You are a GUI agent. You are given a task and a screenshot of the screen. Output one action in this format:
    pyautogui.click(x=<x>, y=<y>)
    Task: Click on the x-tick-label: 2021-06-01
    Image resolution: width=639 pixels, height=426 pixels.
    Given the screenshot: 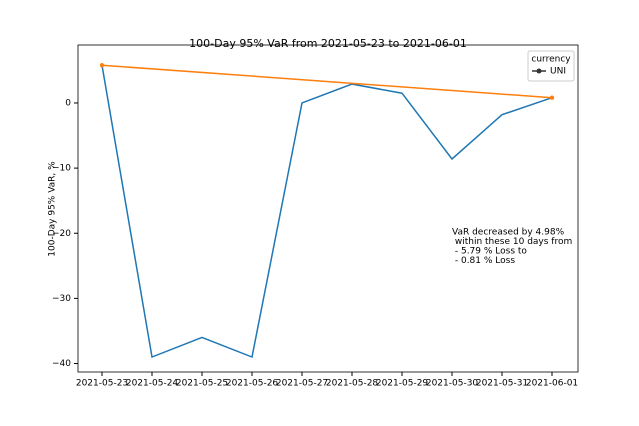 What is the action you would take?
    pyautogui.click(x=552, y=384)
    